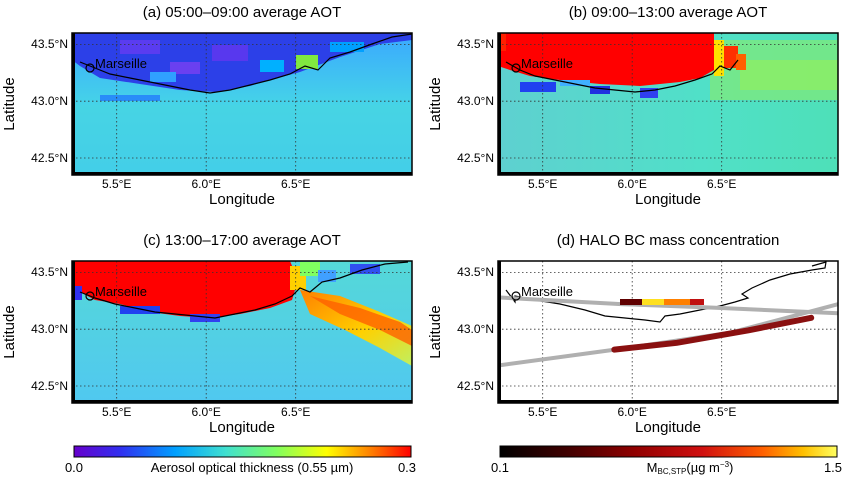 This screenshot has height=478, width=850. I want to click on aot-colorbar-min: 0.0, so click(74, 467).